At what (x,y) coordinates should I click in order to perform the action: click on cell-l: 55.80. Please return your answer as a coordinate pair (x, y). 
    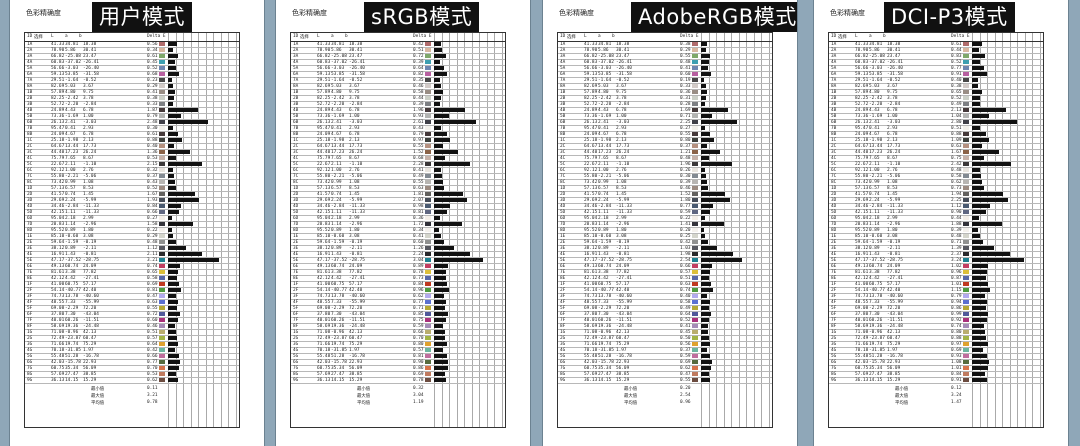
    Looking at the image, I should click on (591, 176).